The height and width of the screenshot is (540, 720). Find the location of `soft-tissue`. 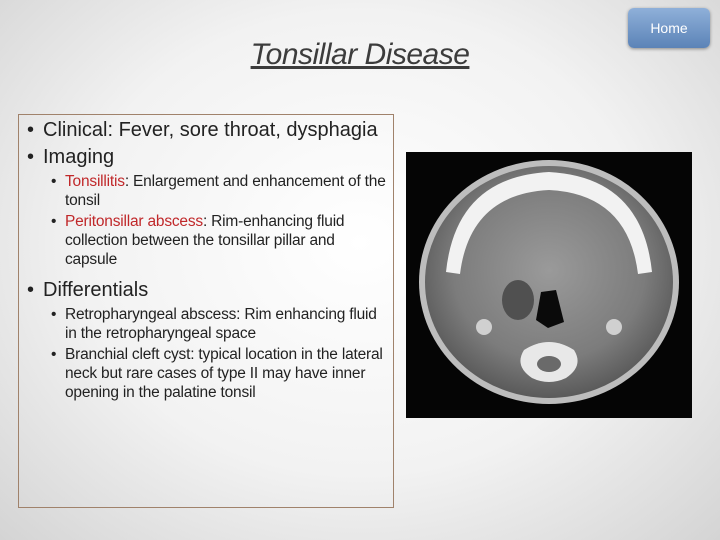

soft-tissue is located at coordinates (549, 282).